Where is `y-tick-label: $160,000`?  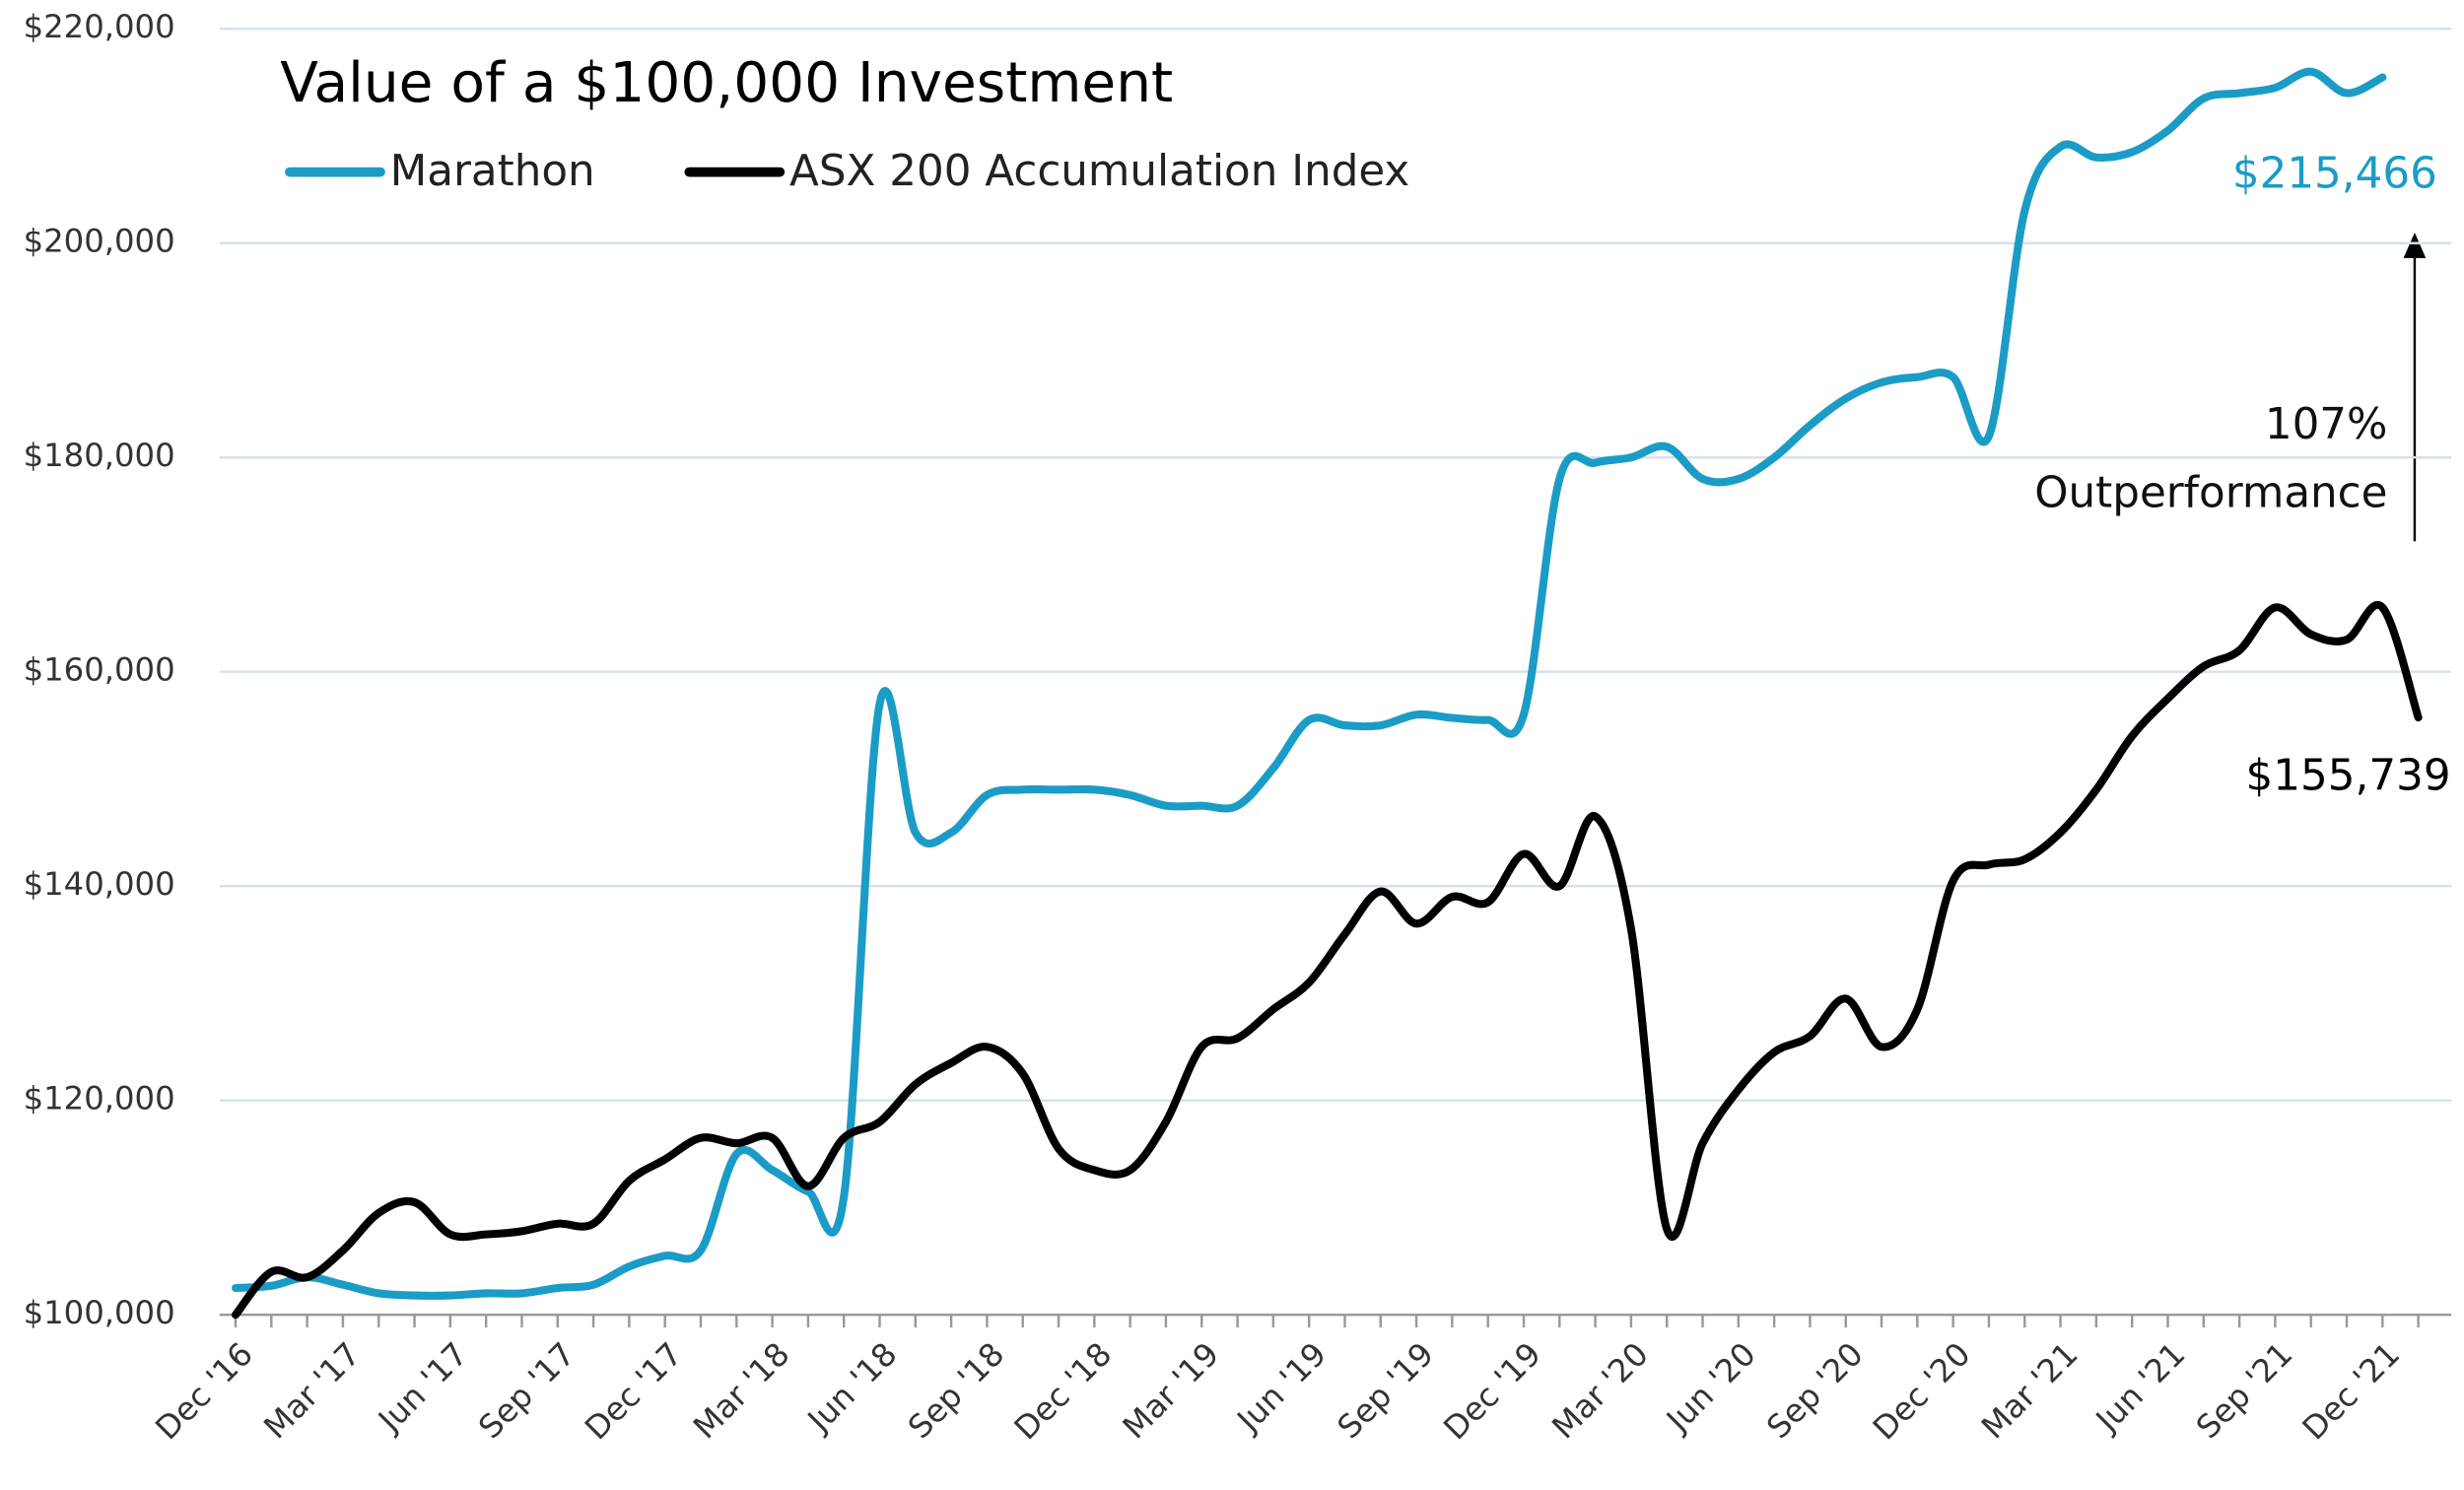
y-tick-label: $160,000 is located at coordinates (99, 670).